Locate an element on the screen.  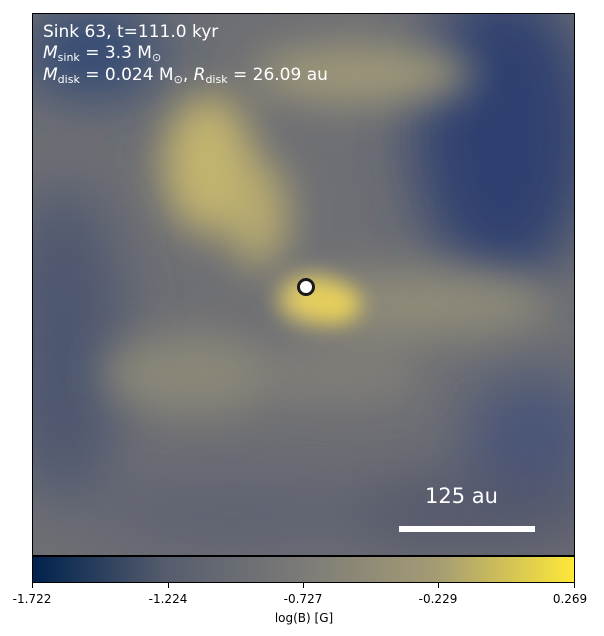
scalebar is located at coordinates (467, 529).